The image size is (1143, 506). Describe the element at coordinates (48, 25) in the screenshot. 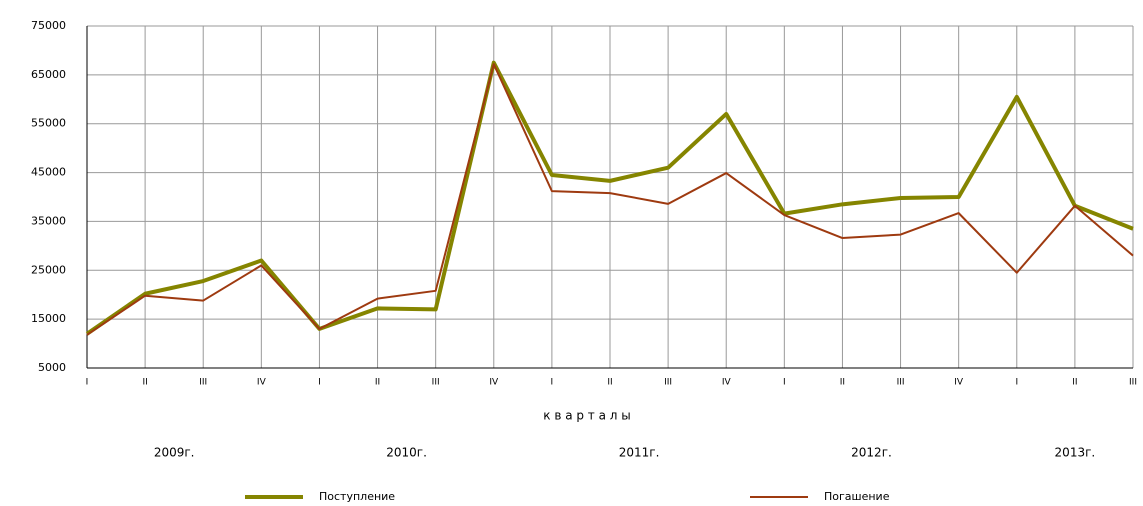

I see `y-tick-label: 75000` at that location.